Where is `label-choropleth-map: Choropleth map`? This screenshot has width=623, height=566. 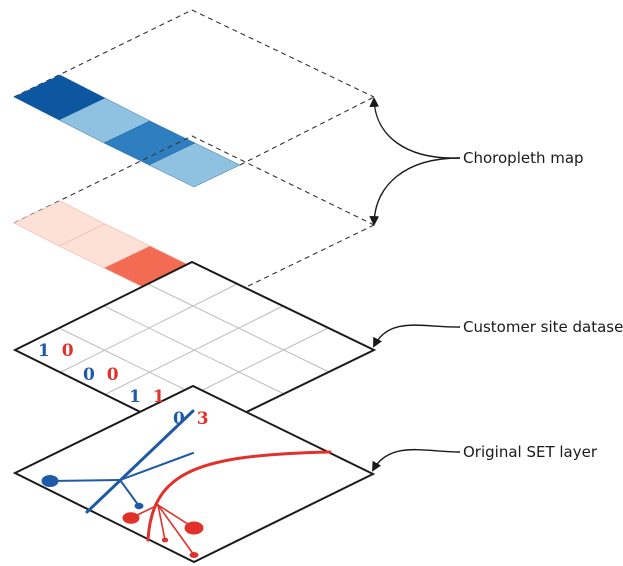
label-choropleth-map: Choropleth map is located at coordinates (523, 158).